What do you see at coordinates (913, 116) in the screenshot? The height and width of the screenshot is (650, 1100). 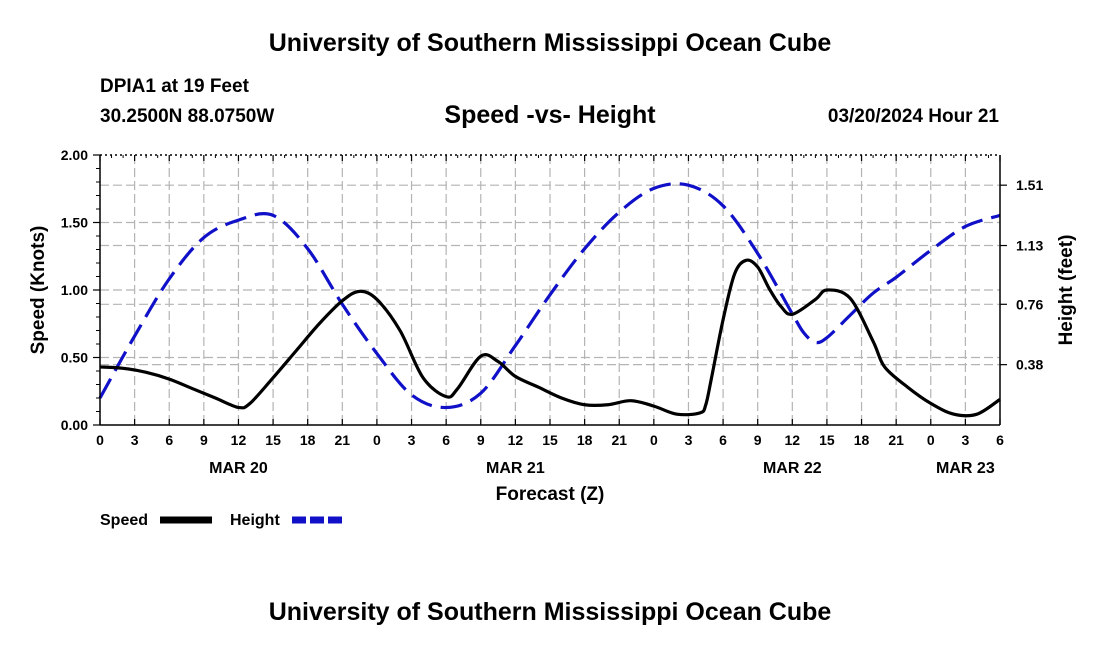 I see `forecast-datetime: 03/20/2024 Hour 21` at bounding box center [913, 116].